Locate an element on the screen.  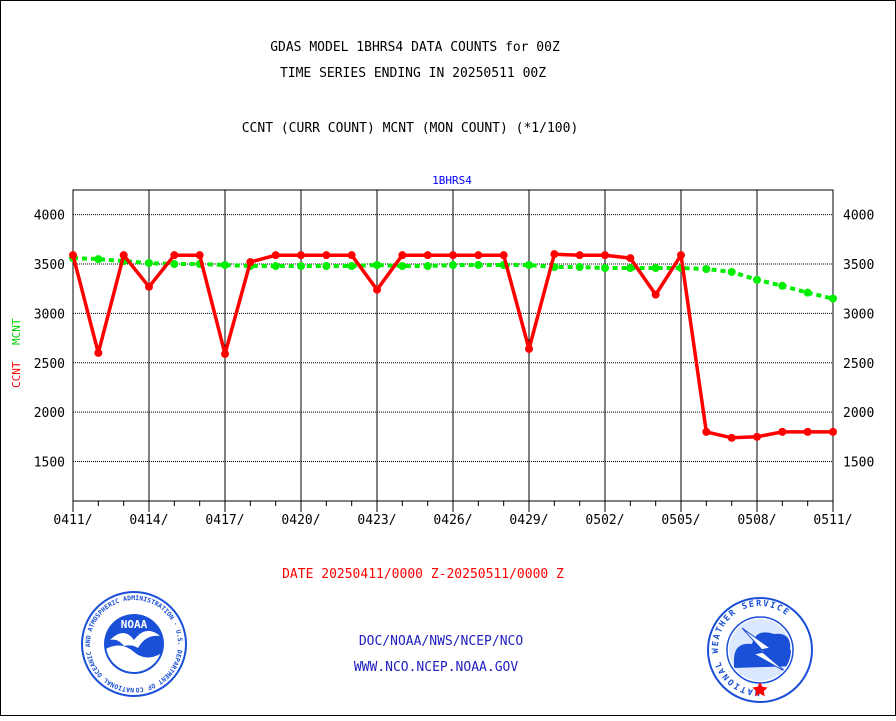
x-tick-label: 0508/ is located at coordinates (756, 520).